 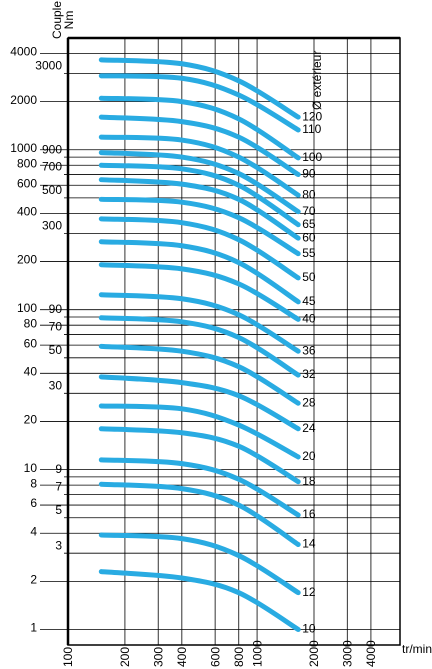 What do you see at coordinates (314, 653) in the screenshot?
I see `x-tick-label: 2000` at bounding box center [314, 653].